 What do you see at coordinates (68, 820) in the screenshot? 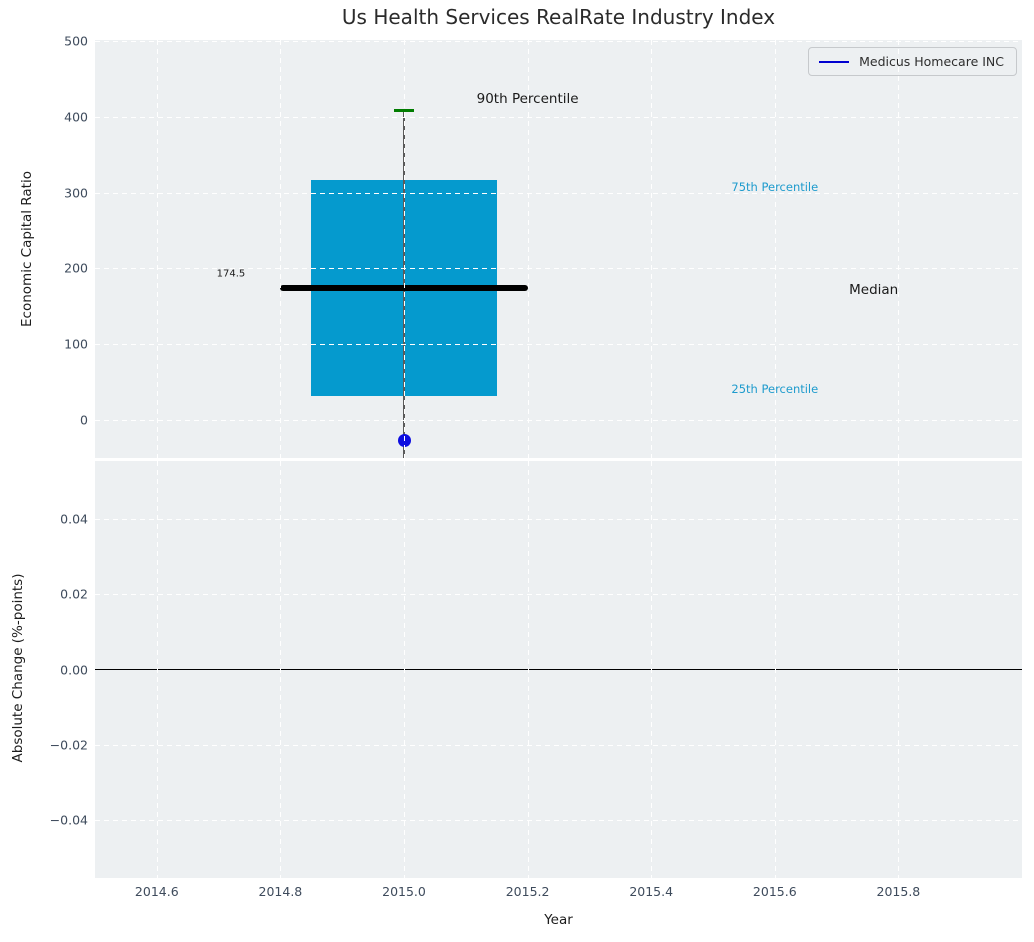
I see `ytick-label-bottom: −0.04` at bounding box center [68, 820].